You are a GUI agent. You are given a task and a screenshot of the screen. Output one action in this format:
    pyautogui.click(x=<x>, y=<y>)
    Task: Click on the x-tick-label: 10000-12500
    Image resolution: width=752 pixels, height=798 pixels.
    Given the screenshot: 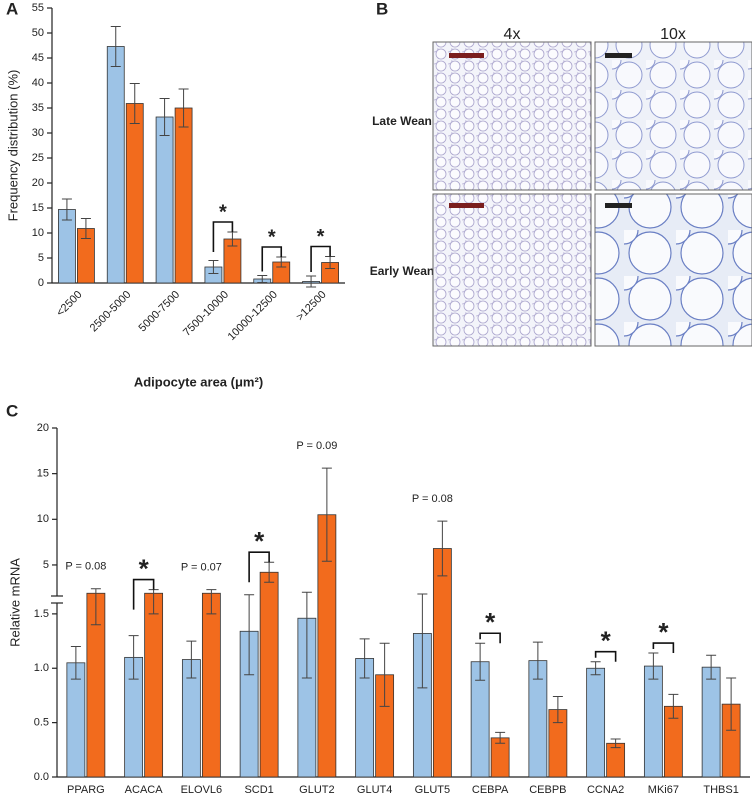 What is the action you would take?
    pyautogui.click(x=253, y=316)
    